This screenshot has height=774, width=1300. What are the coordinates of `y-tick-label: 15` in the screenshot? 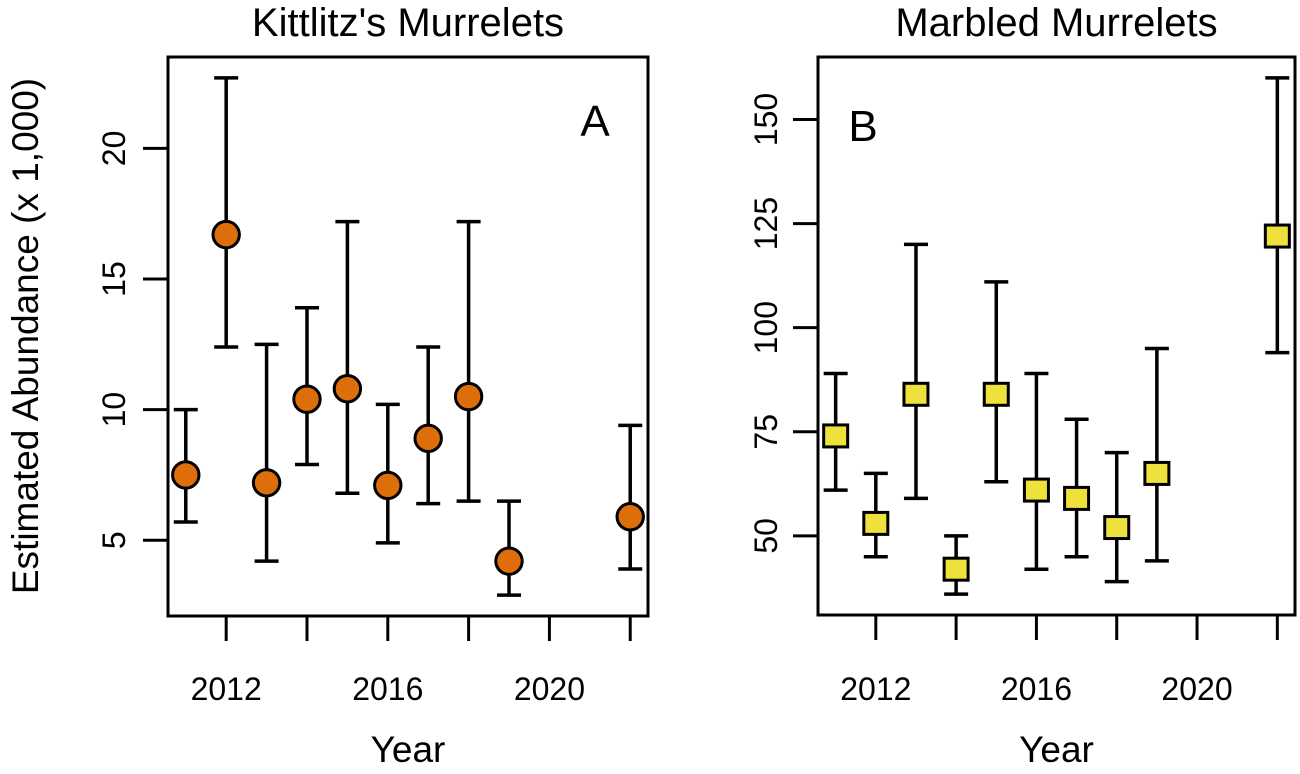 It's located at (114, 279).